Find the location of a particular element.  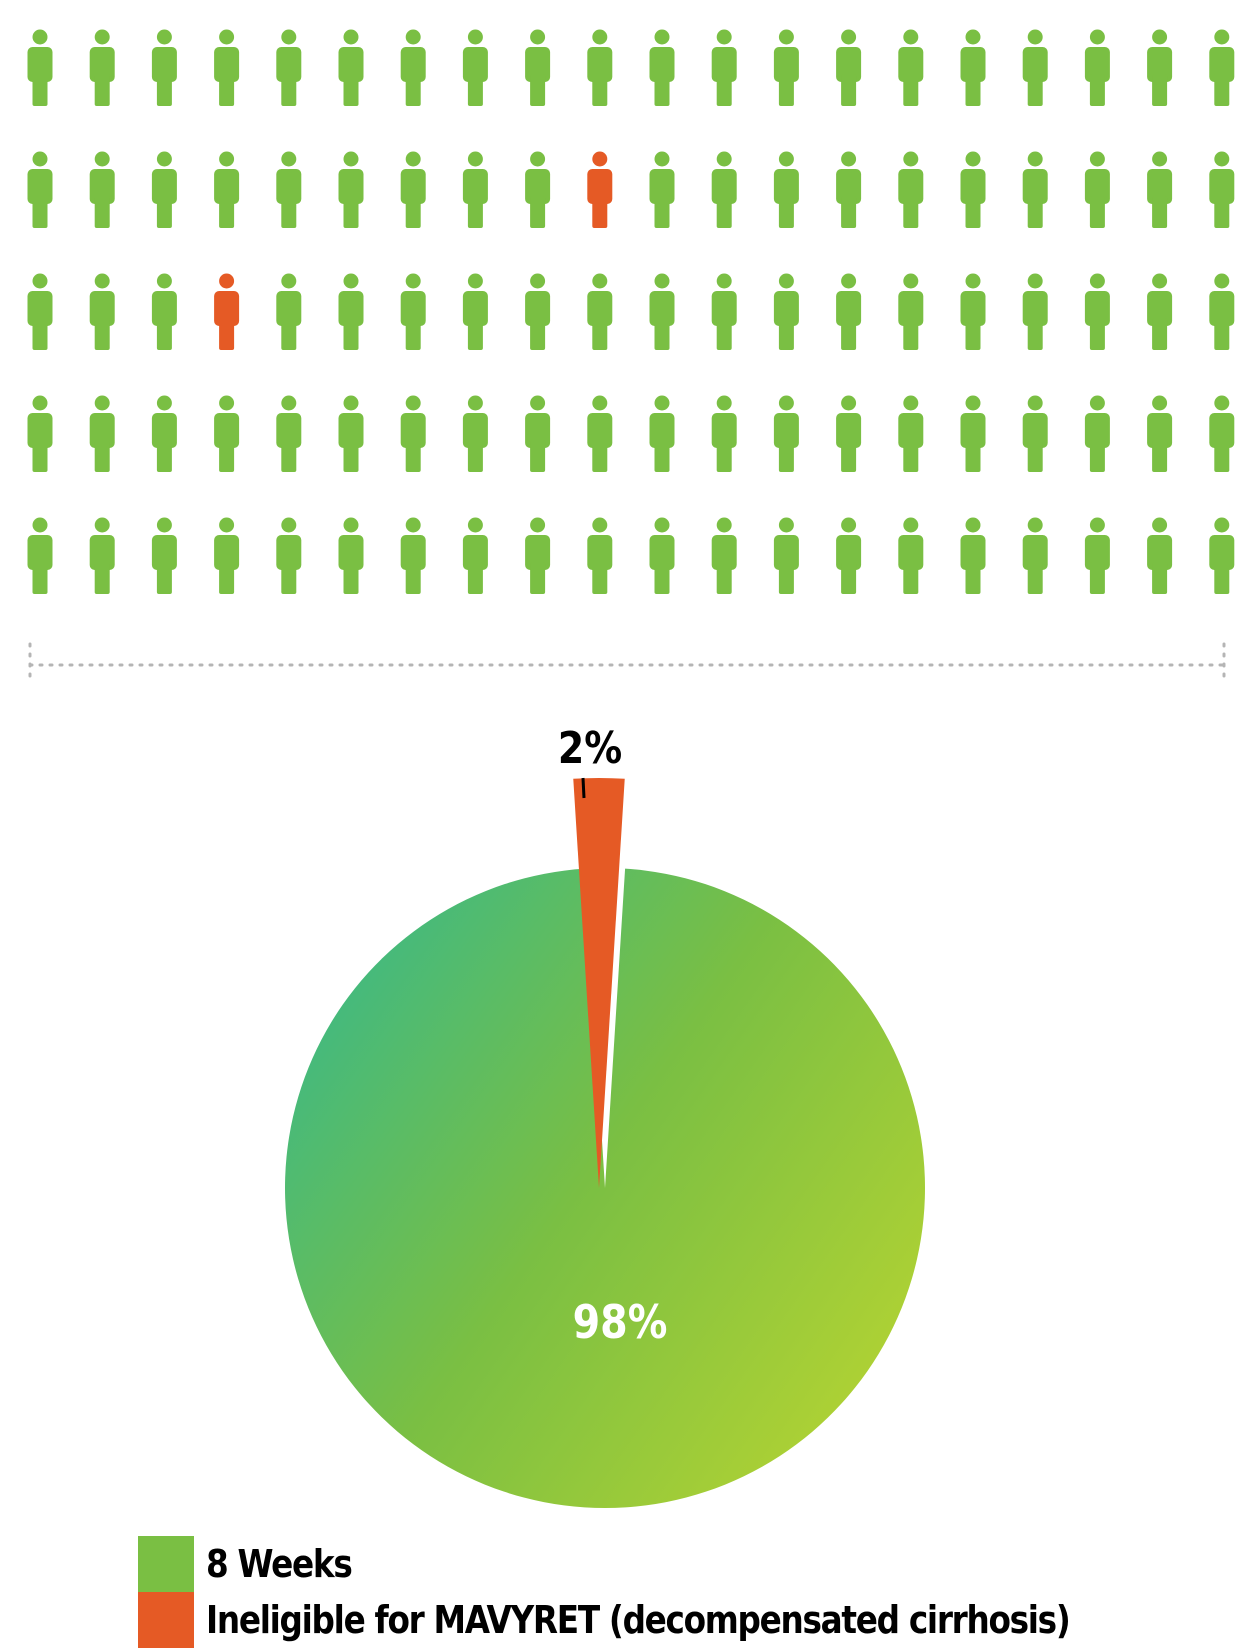

dotted-divider is located at coordinates (627, 662).